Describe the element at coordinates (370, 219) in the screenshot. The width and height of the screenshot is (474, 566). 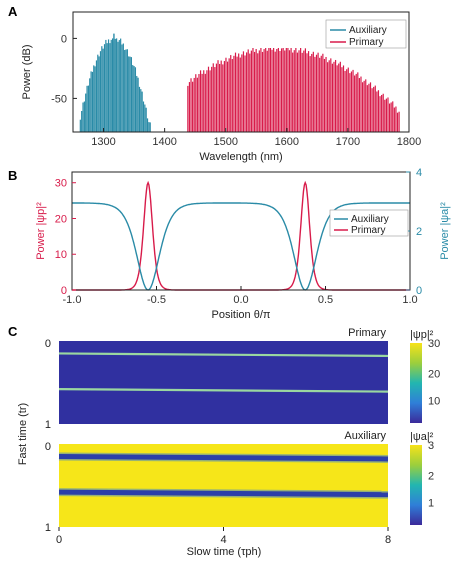
I see `panel-b-legend-aux: Auxiliary` at that location.